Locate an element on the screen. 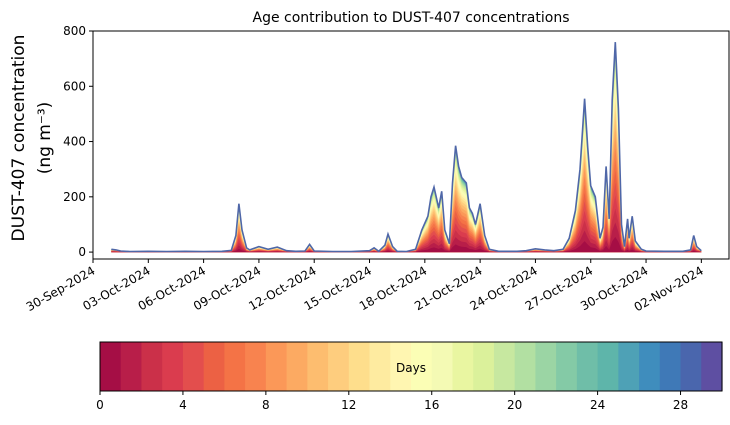  y-axis-label-unit: (ng m⁻³) is located at coordinates (45, 138).